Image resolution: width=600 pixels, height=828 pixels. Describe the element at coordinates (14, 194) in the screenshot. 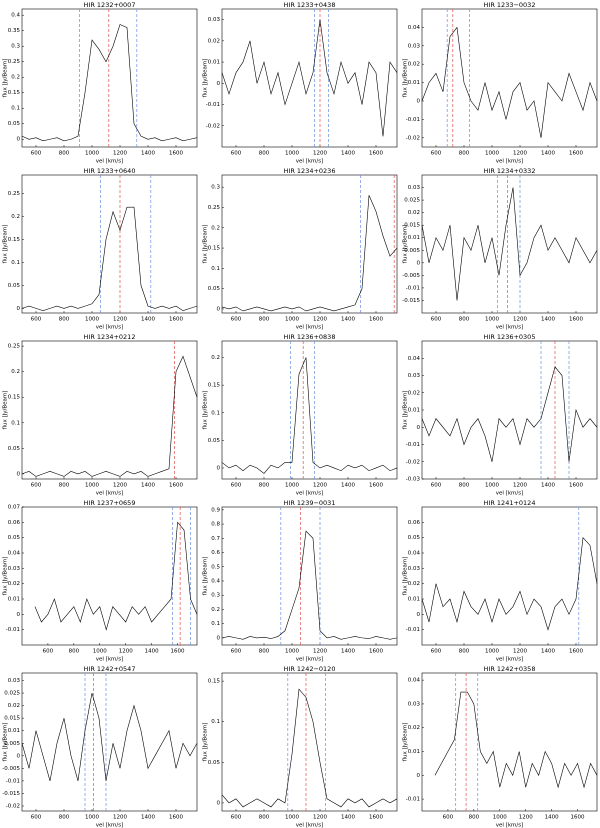

I see `y-tick-label: 0.25` at that location.